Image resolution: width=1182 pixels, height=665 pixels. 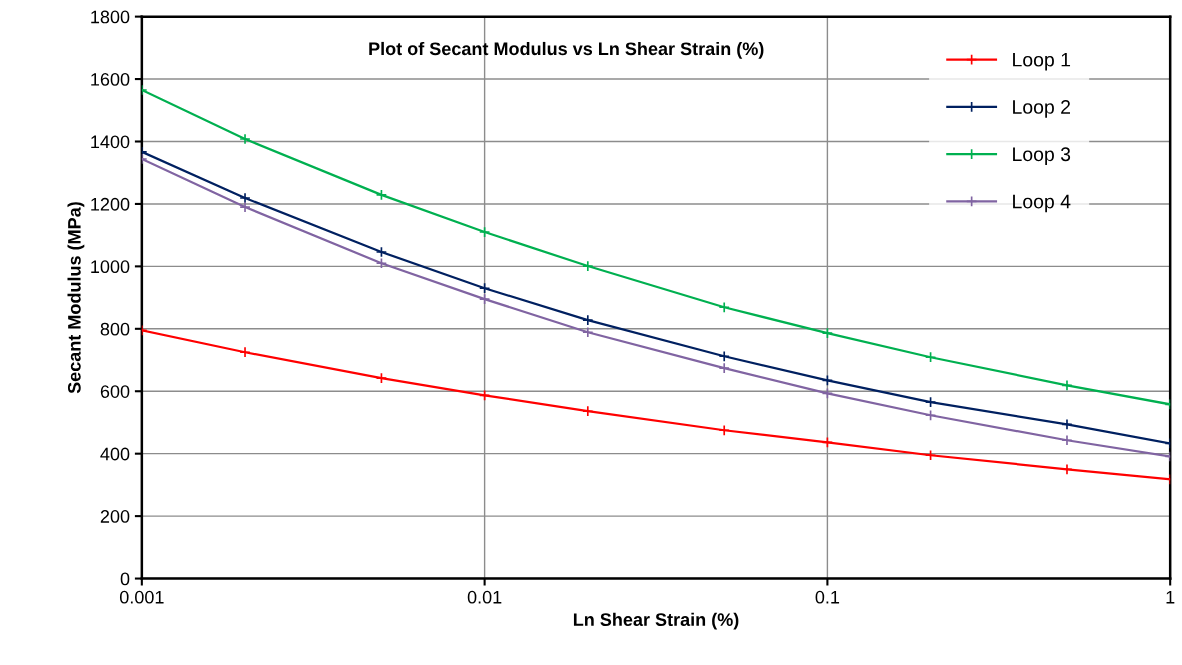 What do you see at coordinates (1042, 203) in the screenshot?
I see `legend-label: Loop 4` at bounding box center [1042, 203].